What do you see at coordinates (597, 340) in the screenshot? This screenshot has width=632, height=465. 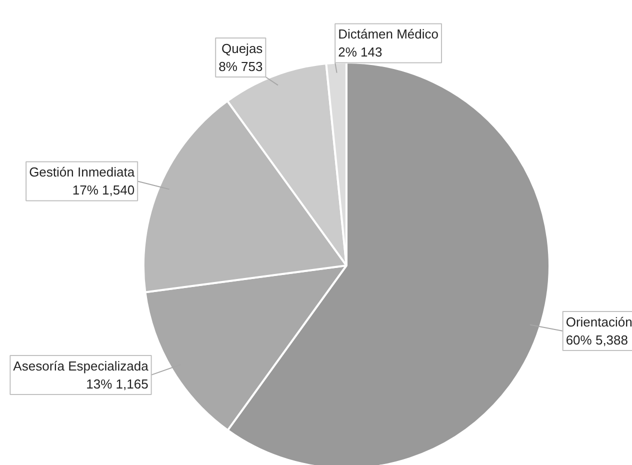 I see `data-label: 60% 5,388` at bounding box center [597, 340].